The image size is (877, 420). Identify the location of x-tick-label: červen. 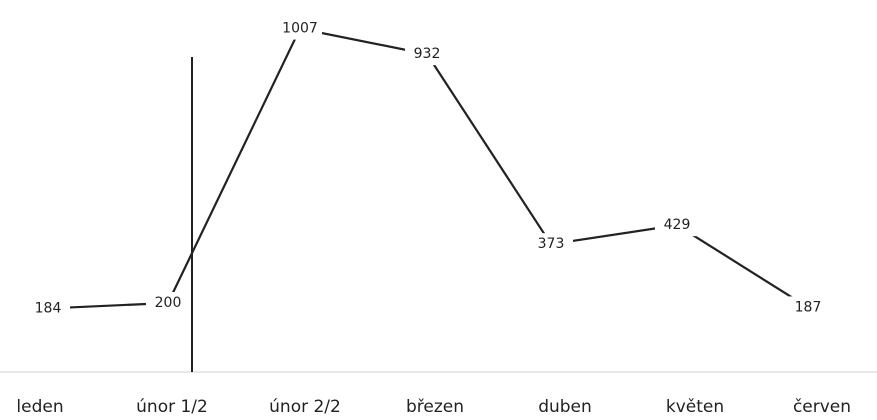
(822, 407).